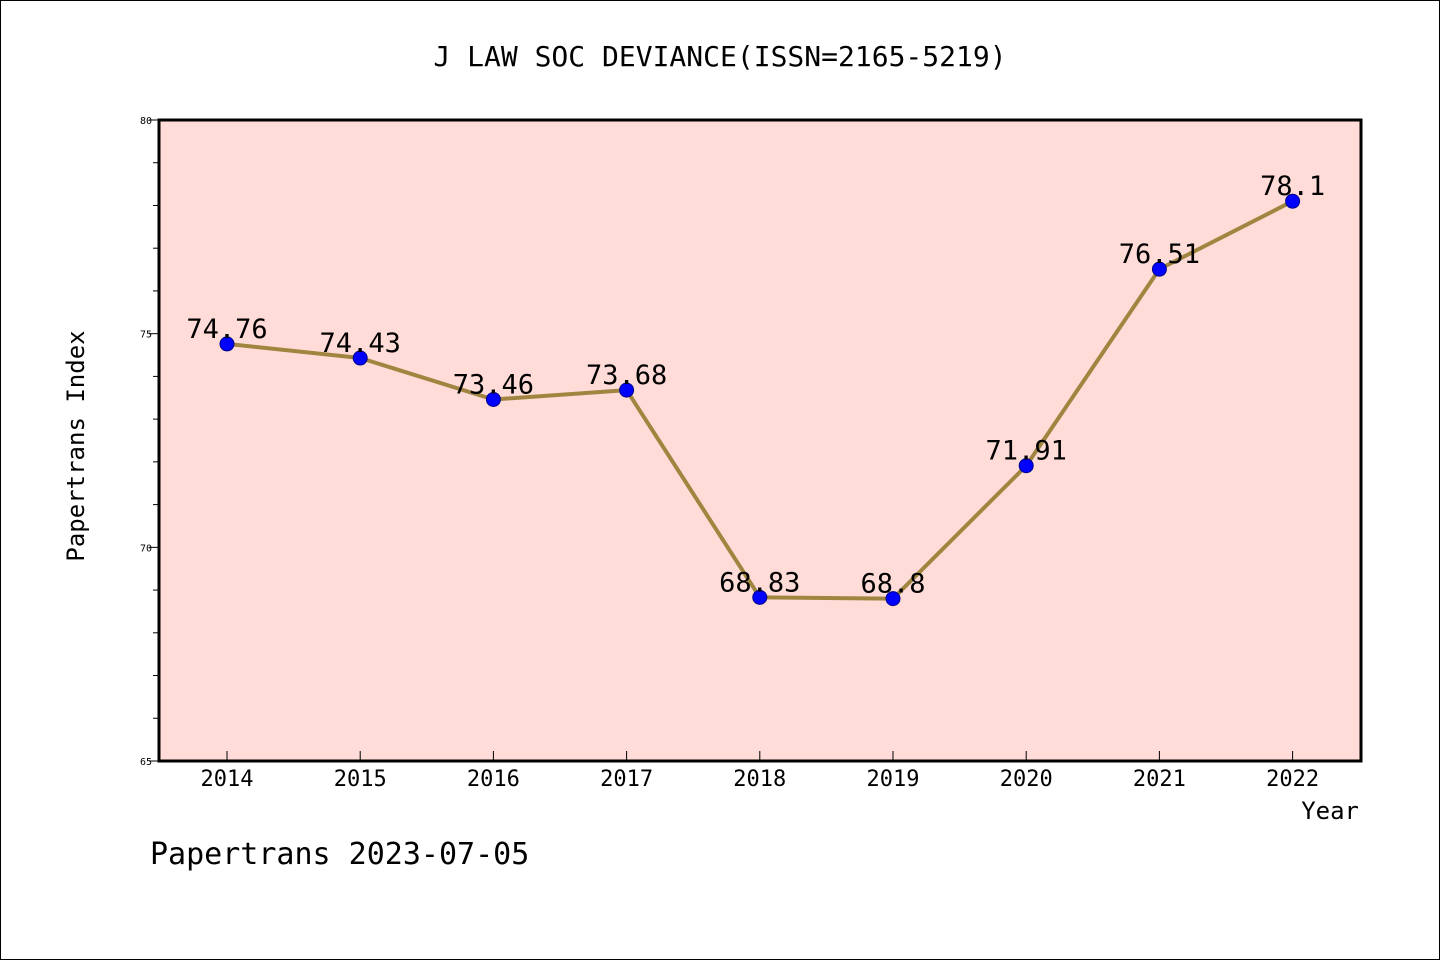  I want to click on y-tick-label: 65, so click(146, 762).